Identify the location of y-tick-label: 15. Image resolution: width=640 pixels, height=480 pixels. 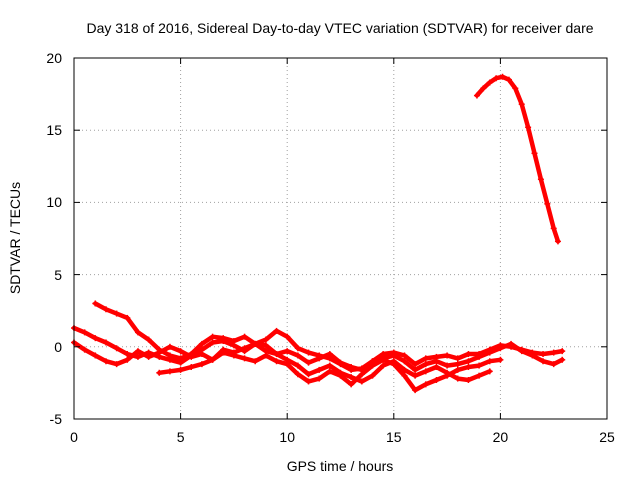
(54, 130).